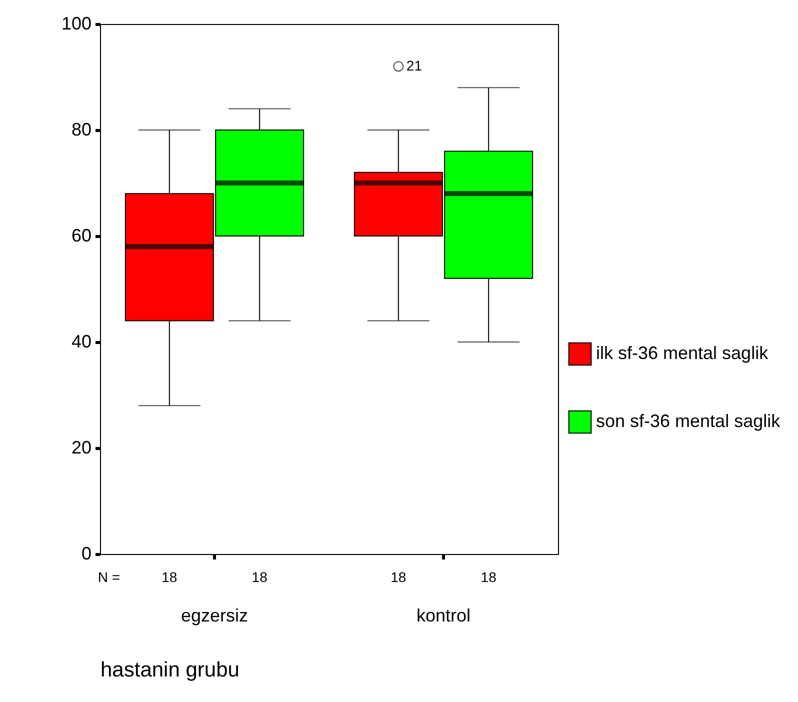  I want to click on y-tick-label: 100, so click(76, 24).